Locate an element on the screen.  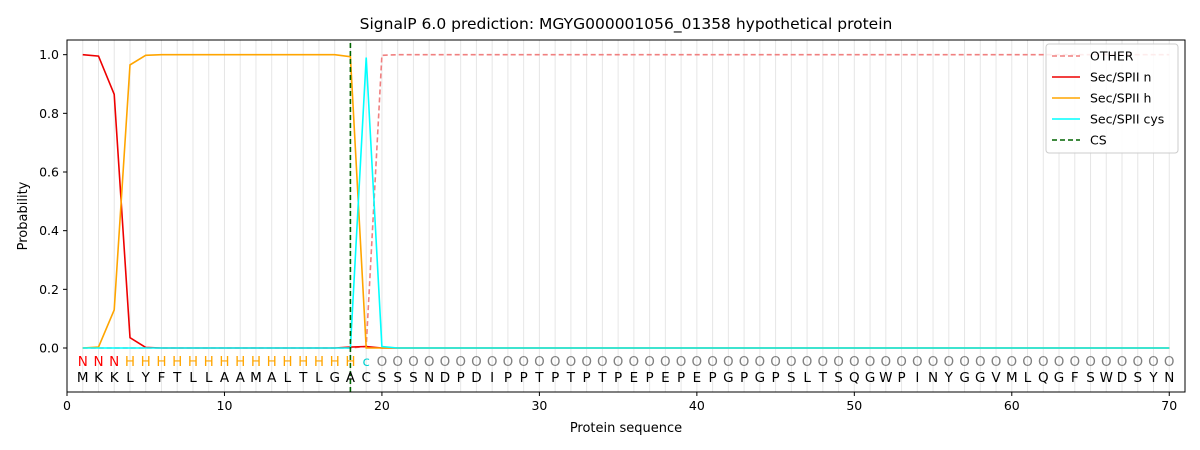
legend: OTHER Sec/SPII n Sec/SPII h Sec/SPII cys CS is located at coordinates (1112, 98).